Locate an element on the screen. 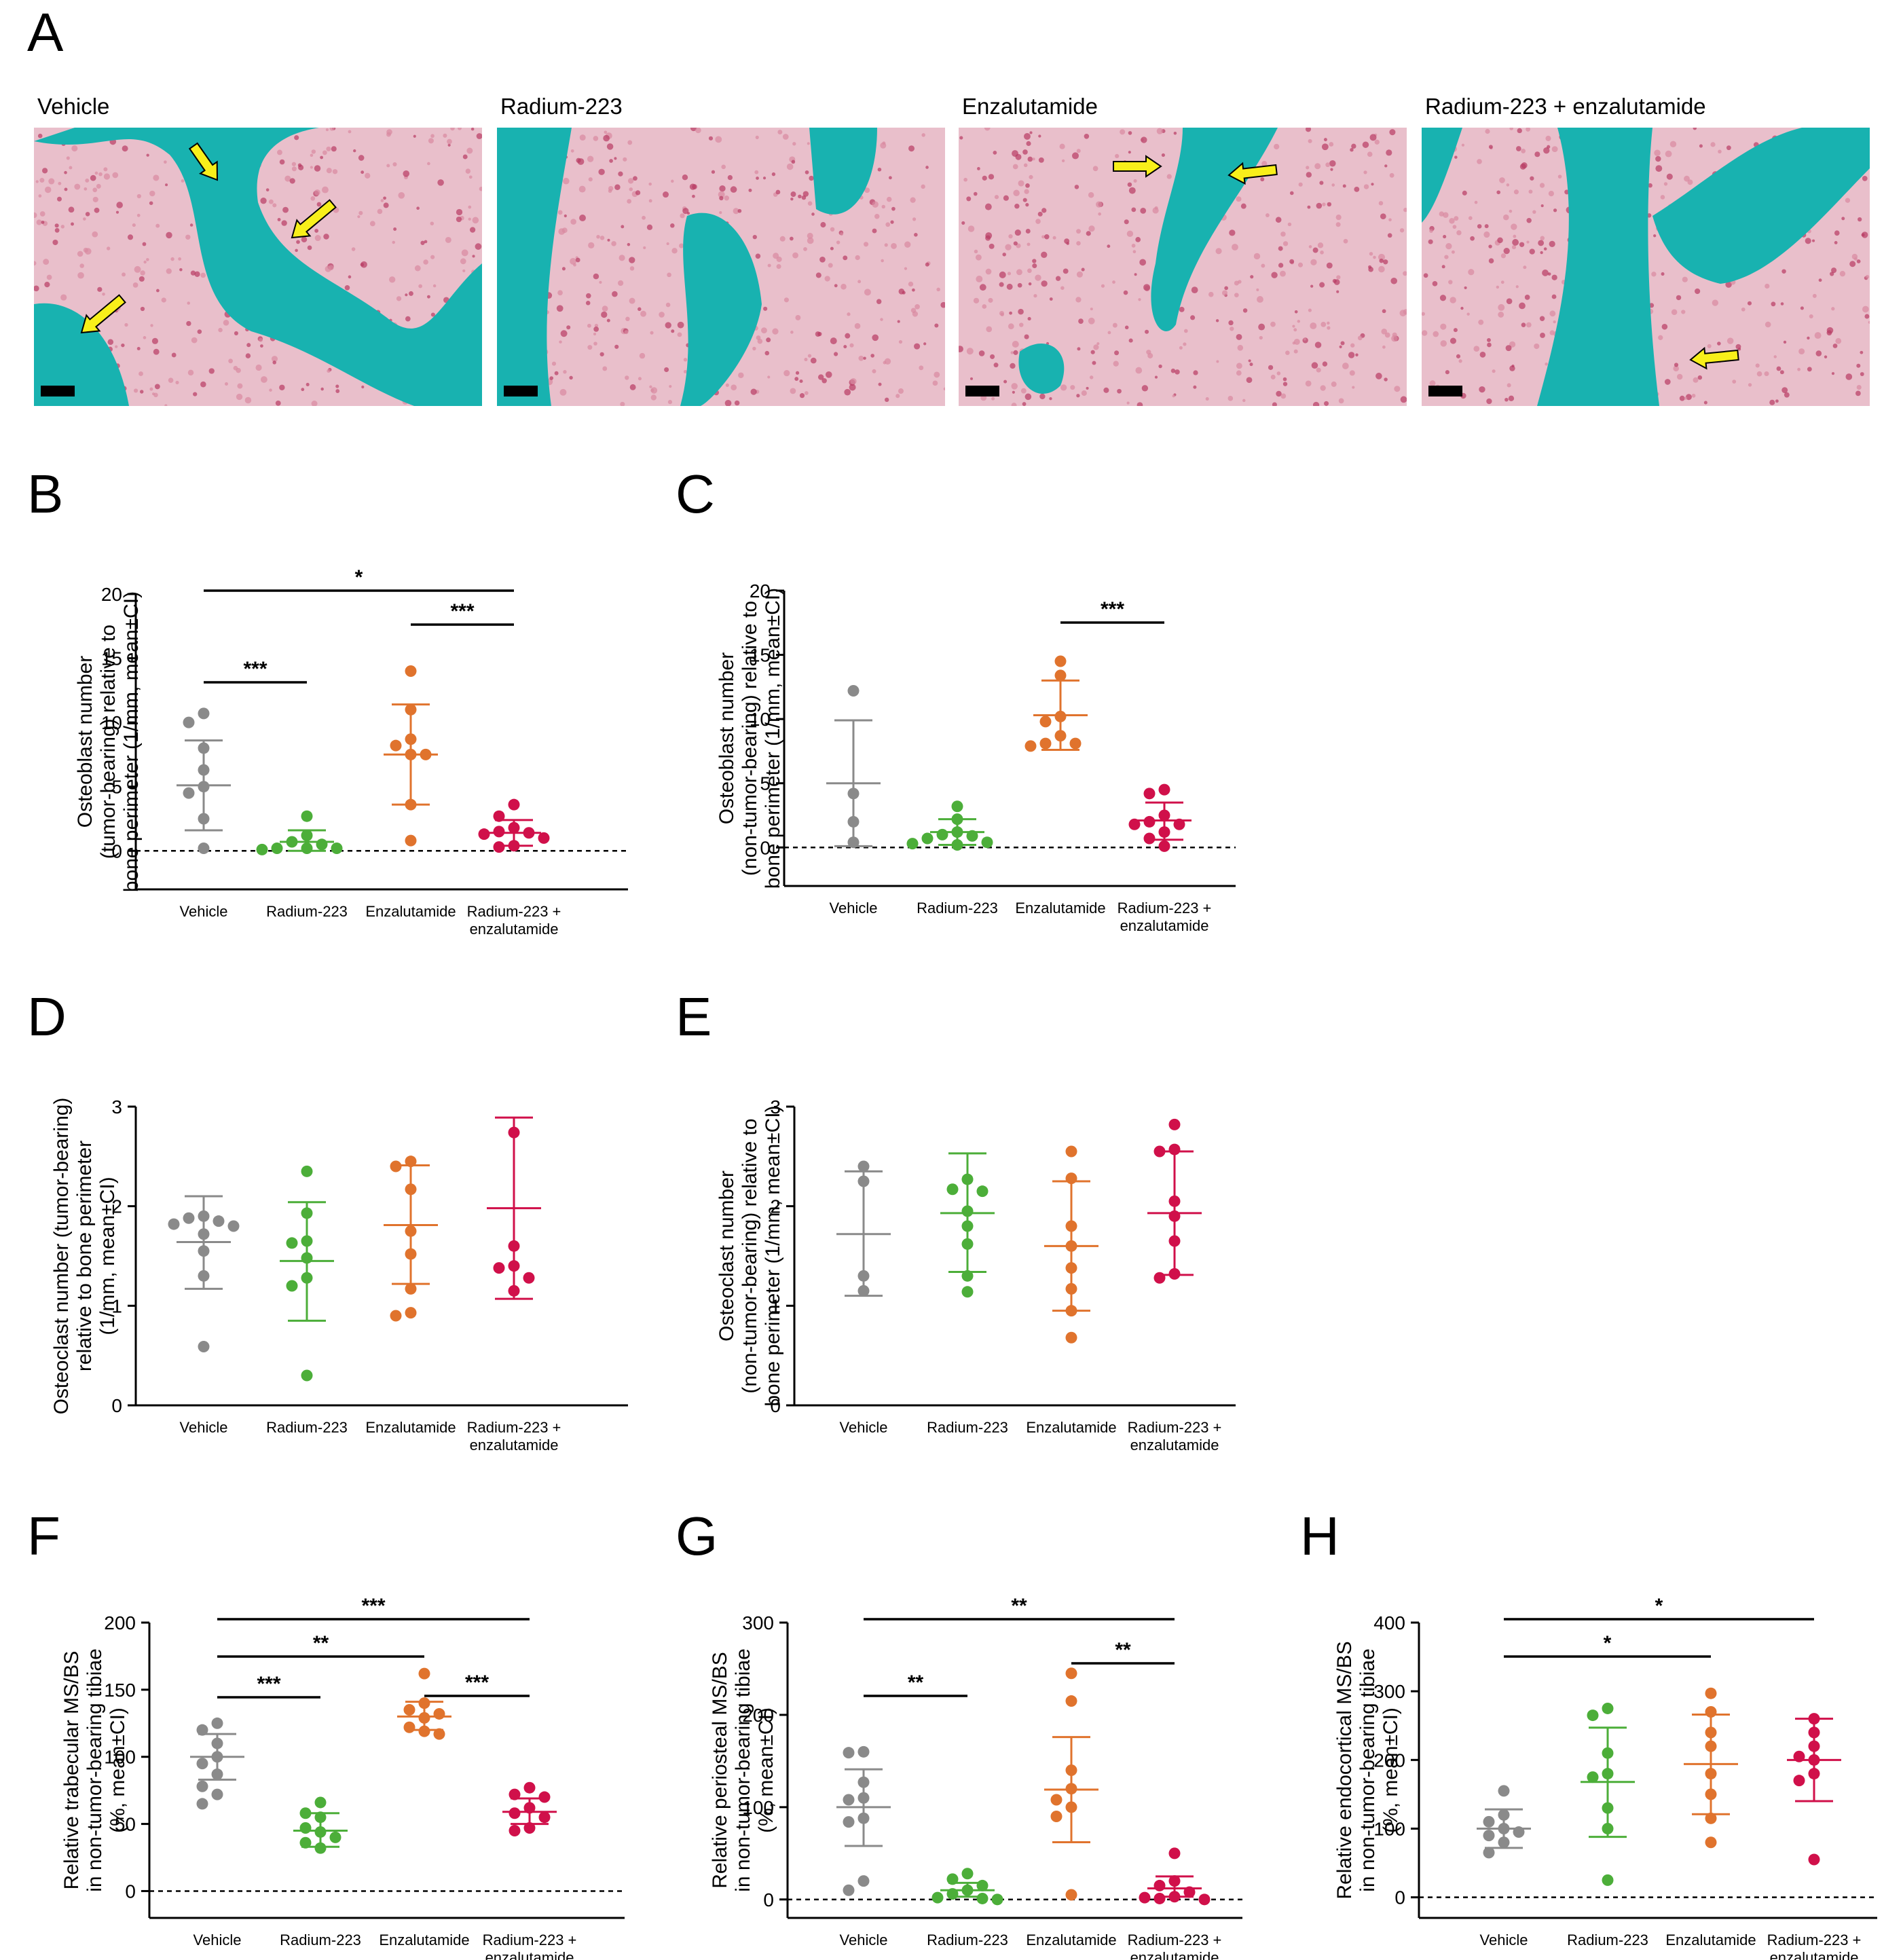  y-axis-label-line: Osteoclast number (tumor-bearing) is located at coordinates (61, 1257).